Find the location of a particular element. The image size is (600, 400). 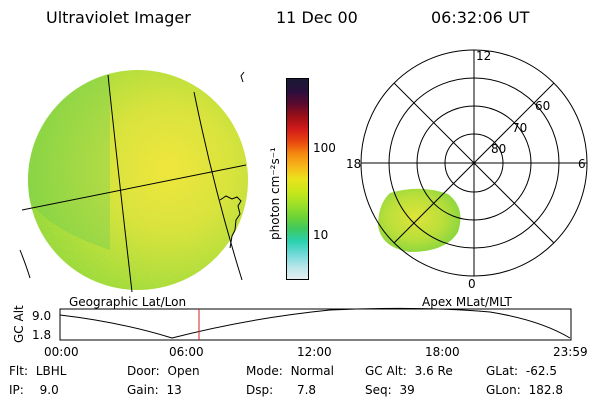

instrument-title: Ultraviolet Imager is located at coordinates (118, 17).